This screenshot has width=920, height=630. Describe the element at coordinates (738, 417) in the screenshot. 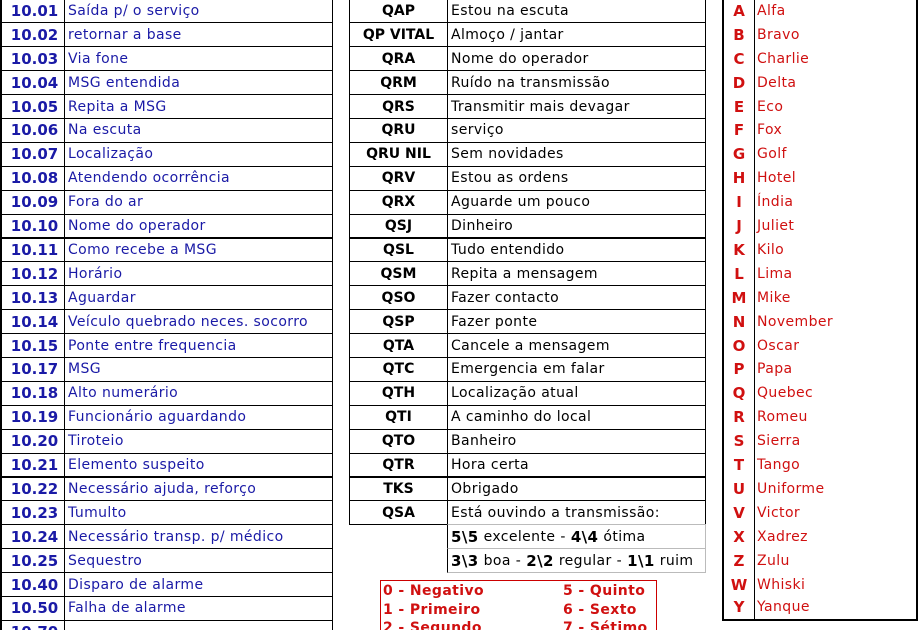

I see `phonetic-letter: R` at that location.